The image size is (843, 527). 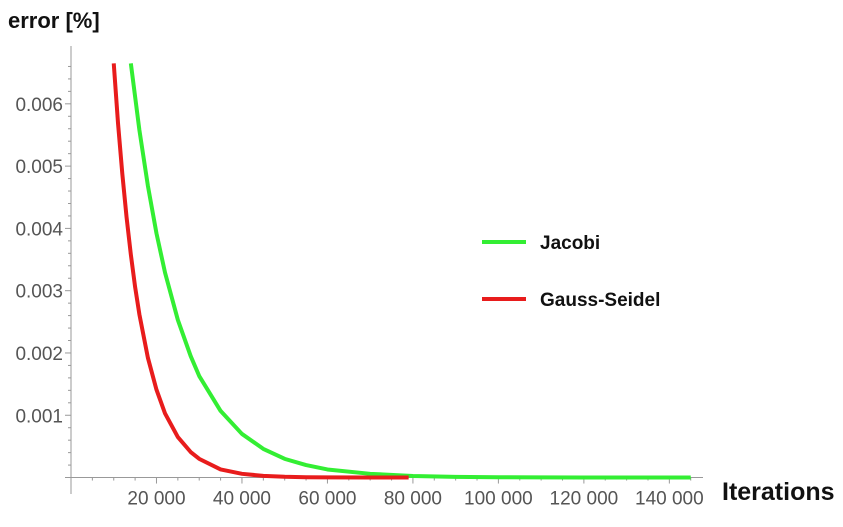 What do you see at coordinates (778, 492) in the screenshot?
I see `x-axis-title: Iterations` at bounding box center [778, 492].